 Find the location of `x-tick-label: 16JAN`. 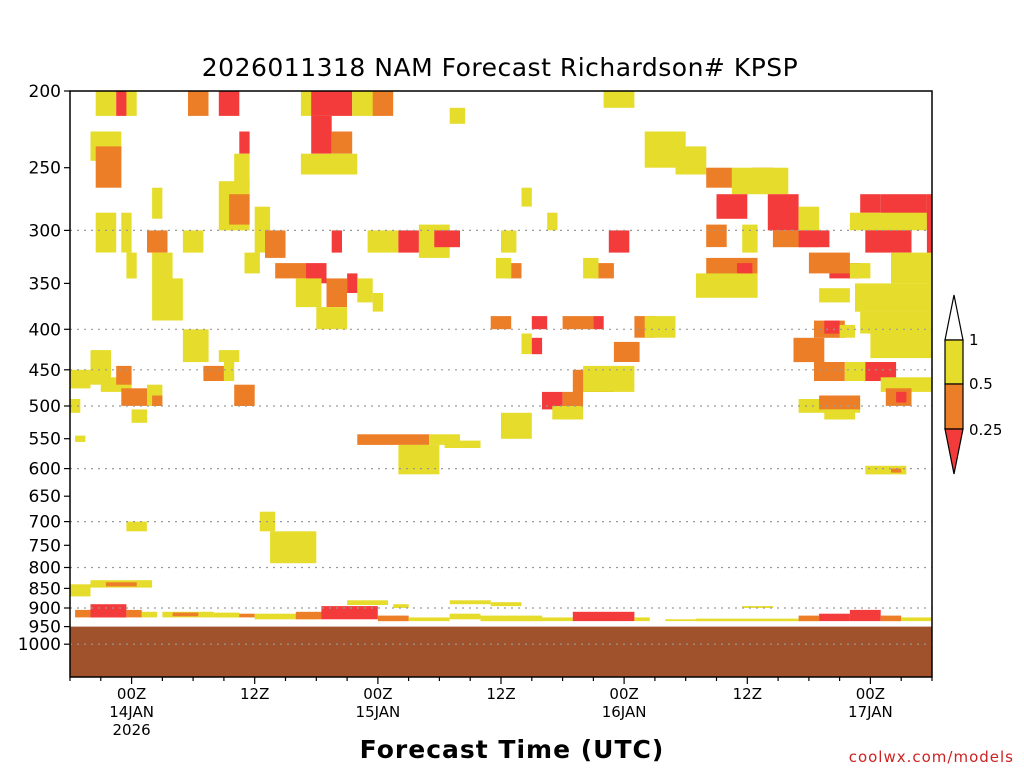

x-tick-label: 16JAN is located at coordinates (624, 712).